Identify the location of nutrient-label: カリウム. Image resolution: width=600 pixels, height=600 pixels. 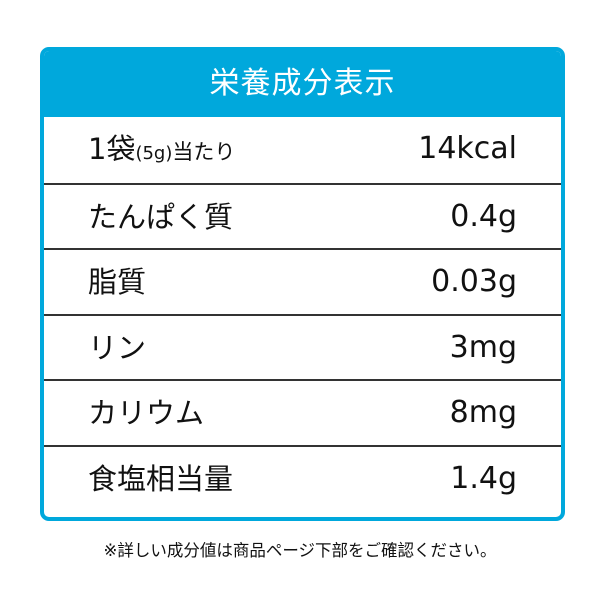
(146, 413).